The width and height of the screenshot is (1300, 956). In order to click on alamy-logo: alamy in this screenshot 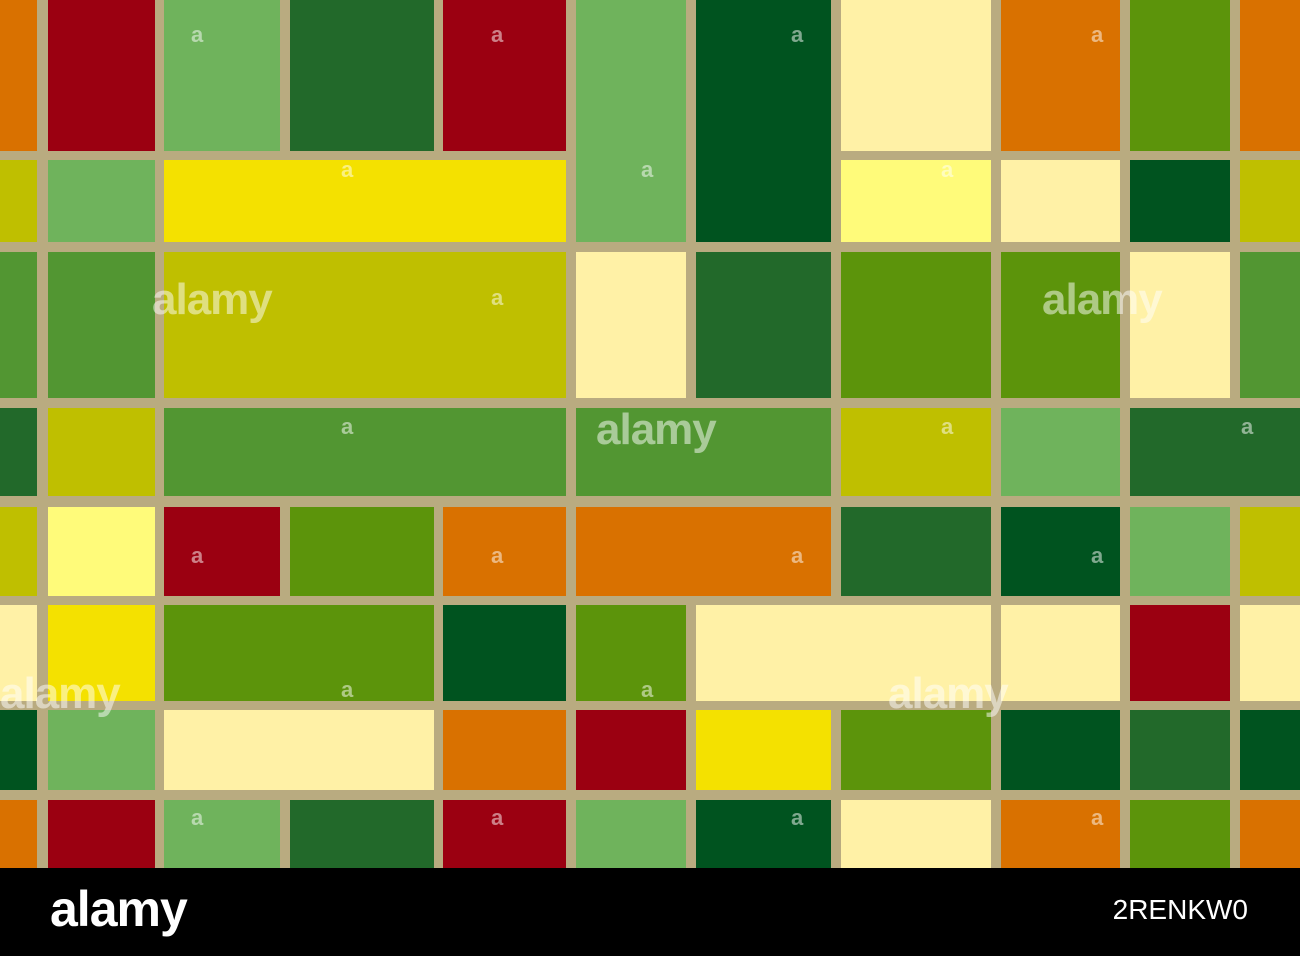, I will do `click(119, 909)`.